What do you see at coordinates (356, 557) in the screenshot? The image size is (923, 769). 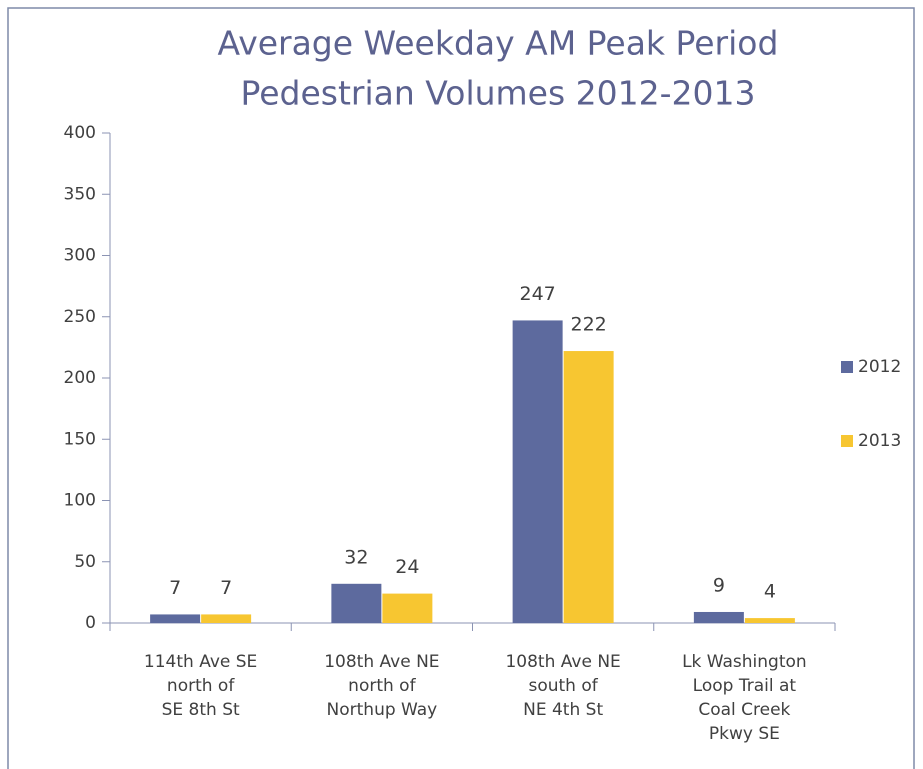 I see `data-label: 32` at bounding box center [356, 557].